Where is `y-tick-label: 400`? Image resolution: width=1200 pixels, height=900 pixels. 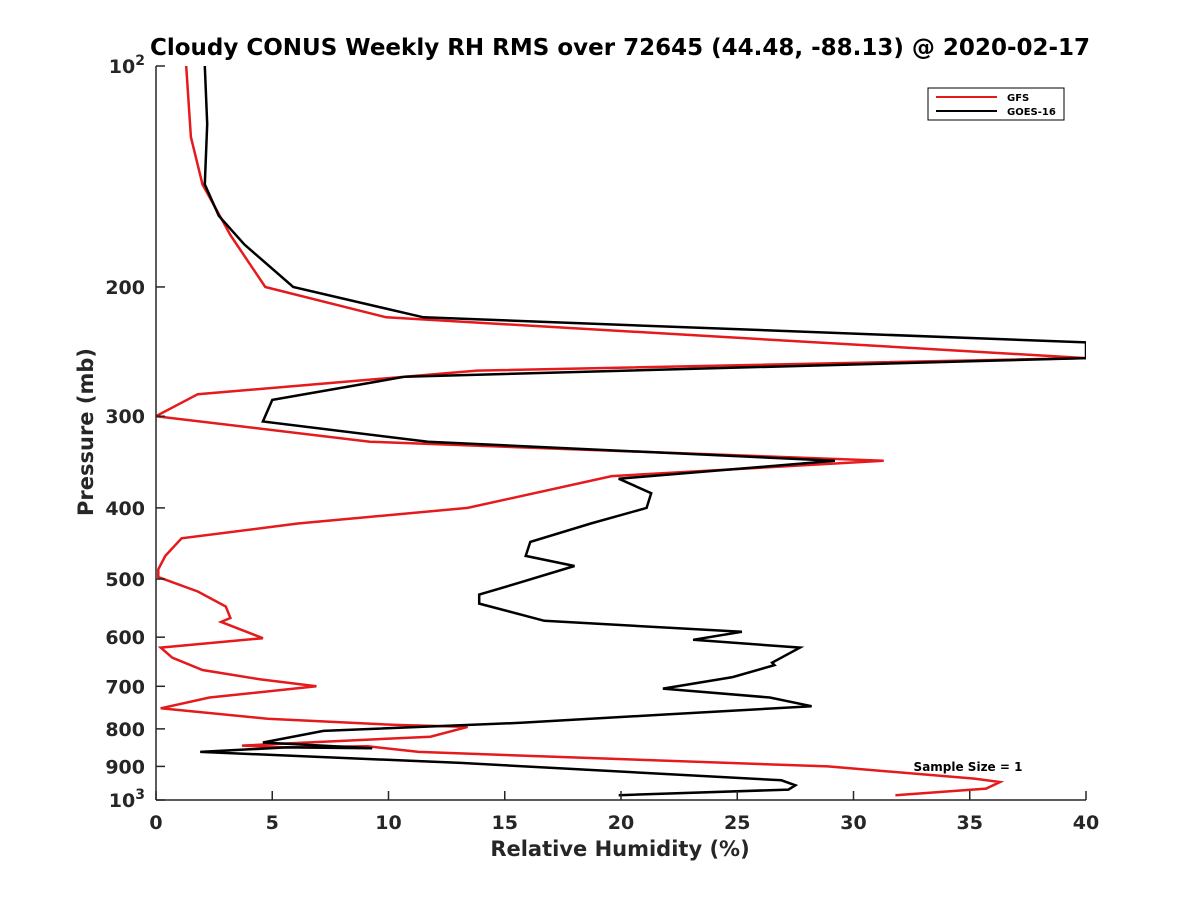
y-tick-label: 400 is located at coordinates (125, 509).